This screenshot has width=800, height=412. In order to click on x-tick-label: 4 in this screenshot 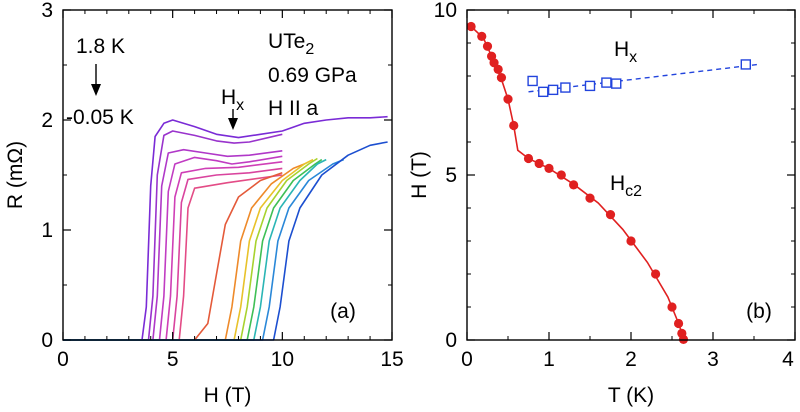, I will do `click(788, 359)`.